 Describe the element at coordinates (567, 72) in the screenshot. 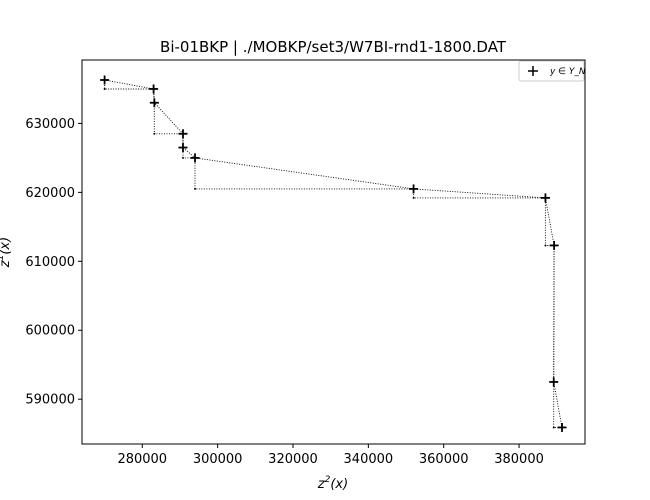

I see `legend-label: y ∈ Y_N` at that location.